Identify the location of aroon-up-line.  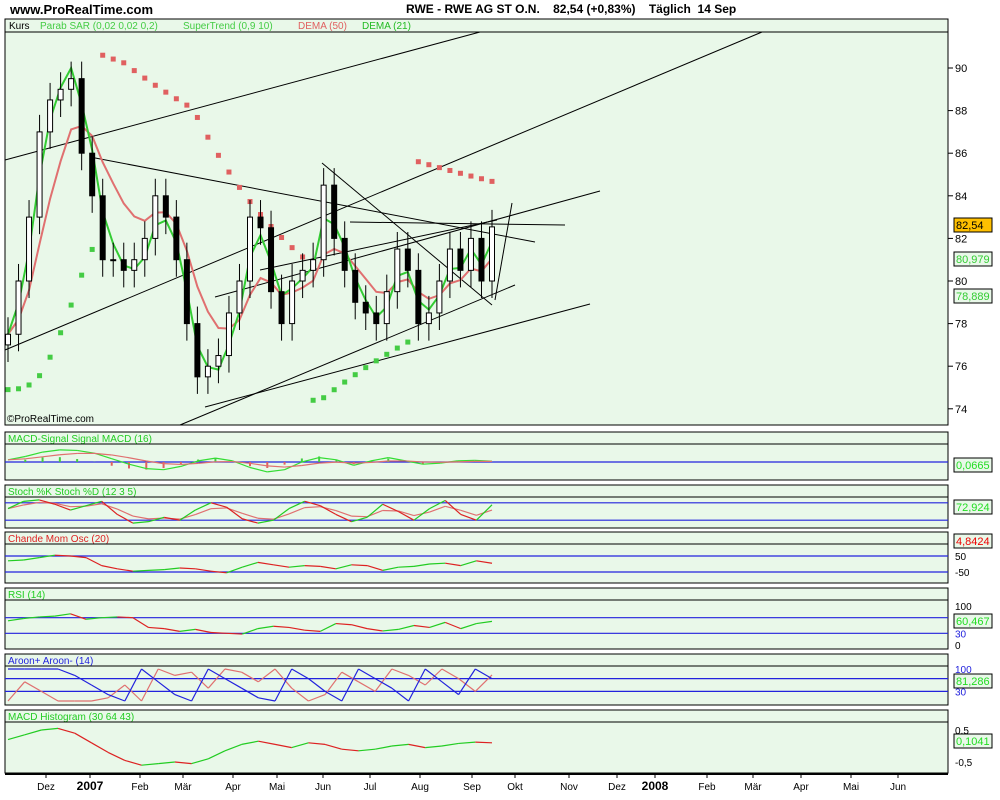
(116, 698).